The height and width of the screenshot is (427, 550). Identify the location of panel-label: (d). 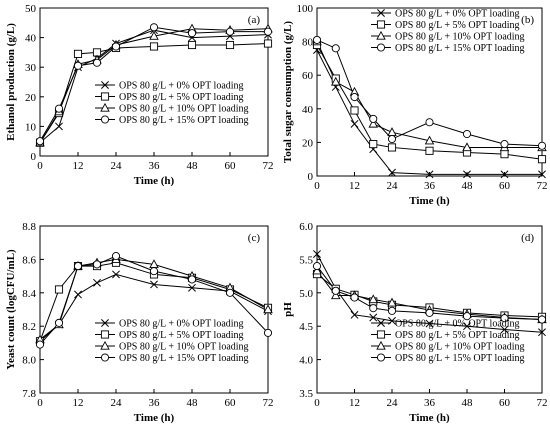
(527, 238).